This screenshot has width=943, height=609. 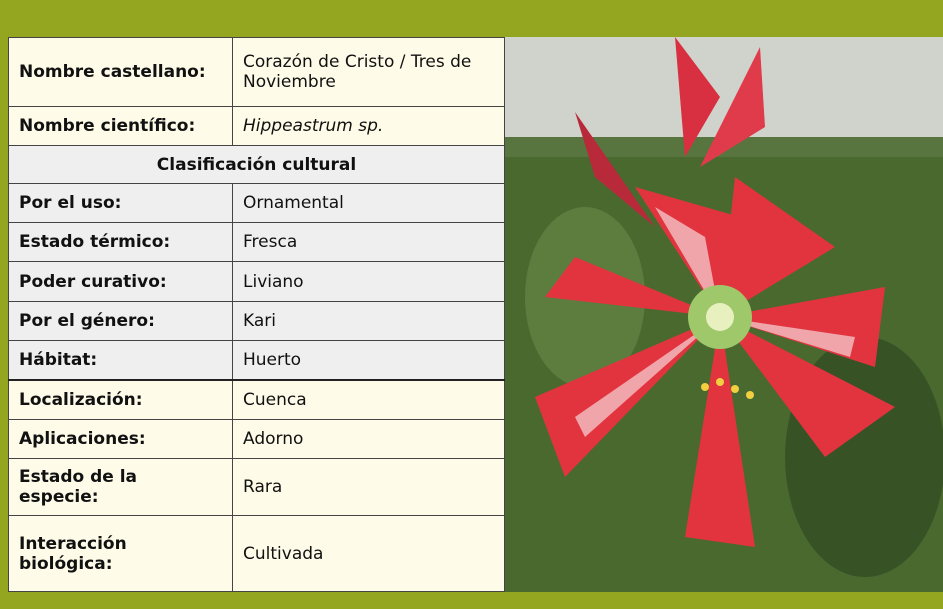 I want to click on row: Estado de la especie: Rara, so click(x=256, y=487).